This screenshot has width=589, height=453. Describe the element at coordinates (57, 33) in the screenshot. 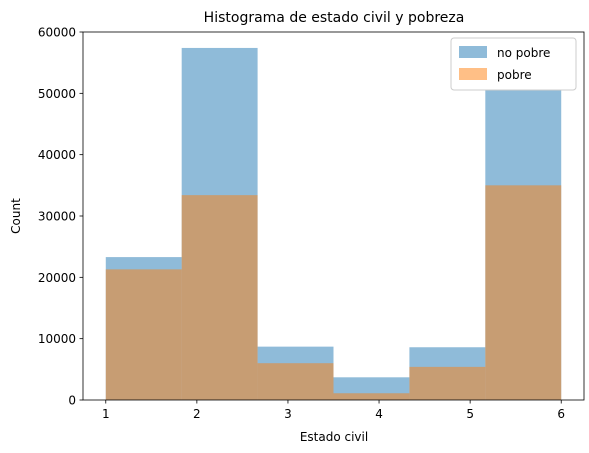

I see `y-tick-label: 60000` at that location.